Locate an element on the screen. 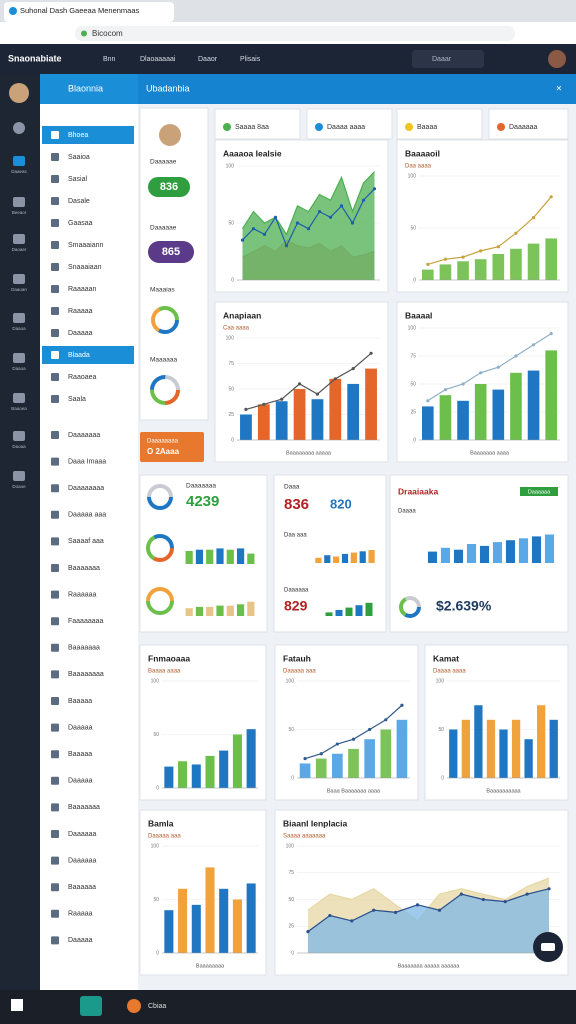 Image resolution: width=576 pixels, height=1024 pixels. sidebar-item: Gaasaa is located at coordinates (80, 223).